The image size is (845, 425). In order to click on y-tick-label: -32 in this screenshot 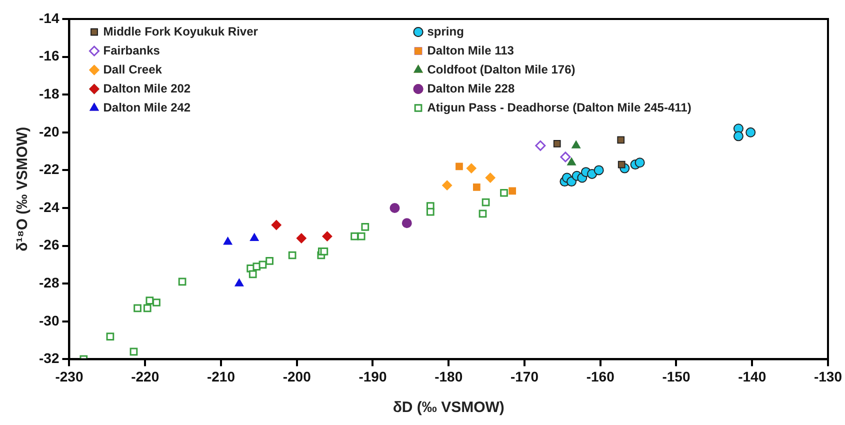, I will do `click(49, 358)`.